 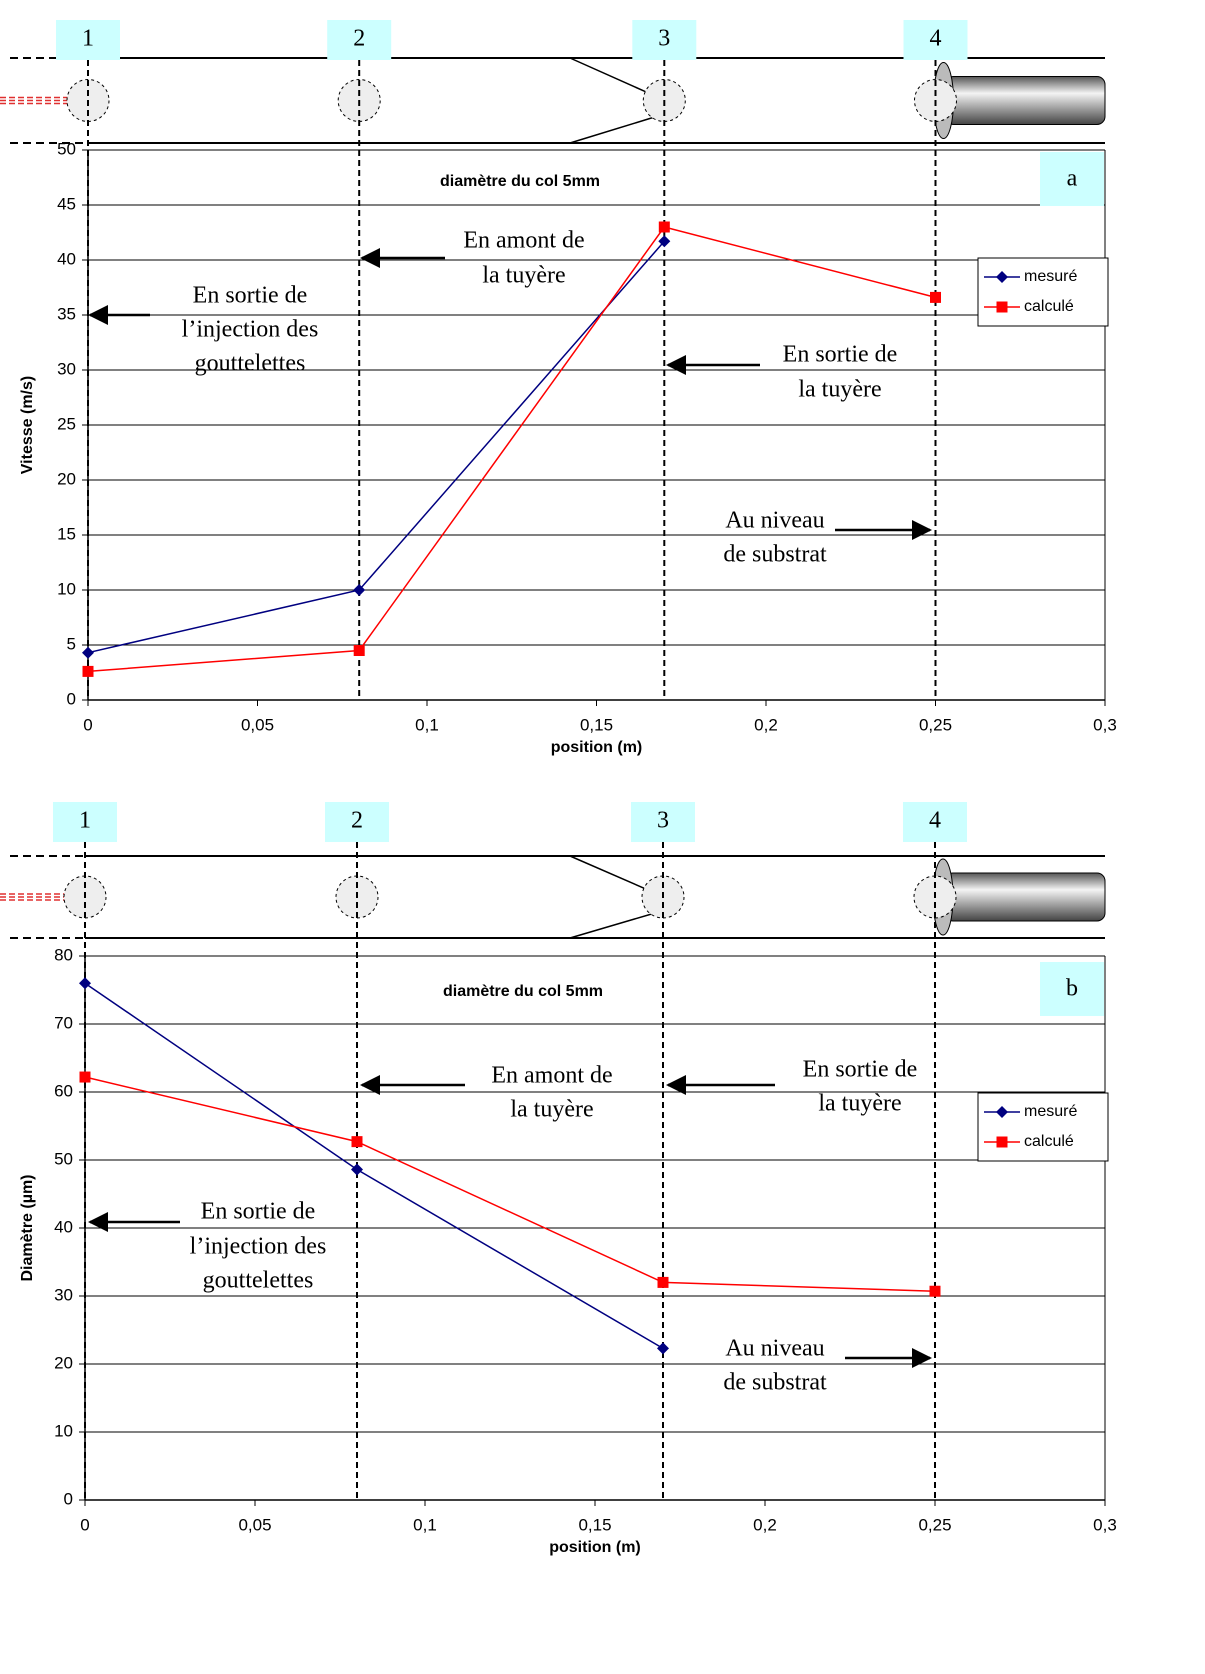 What do you see at coordinates (66, 533) in the screenshot?
I see `y-tick-label: 15` at bounding box center [66, 533].